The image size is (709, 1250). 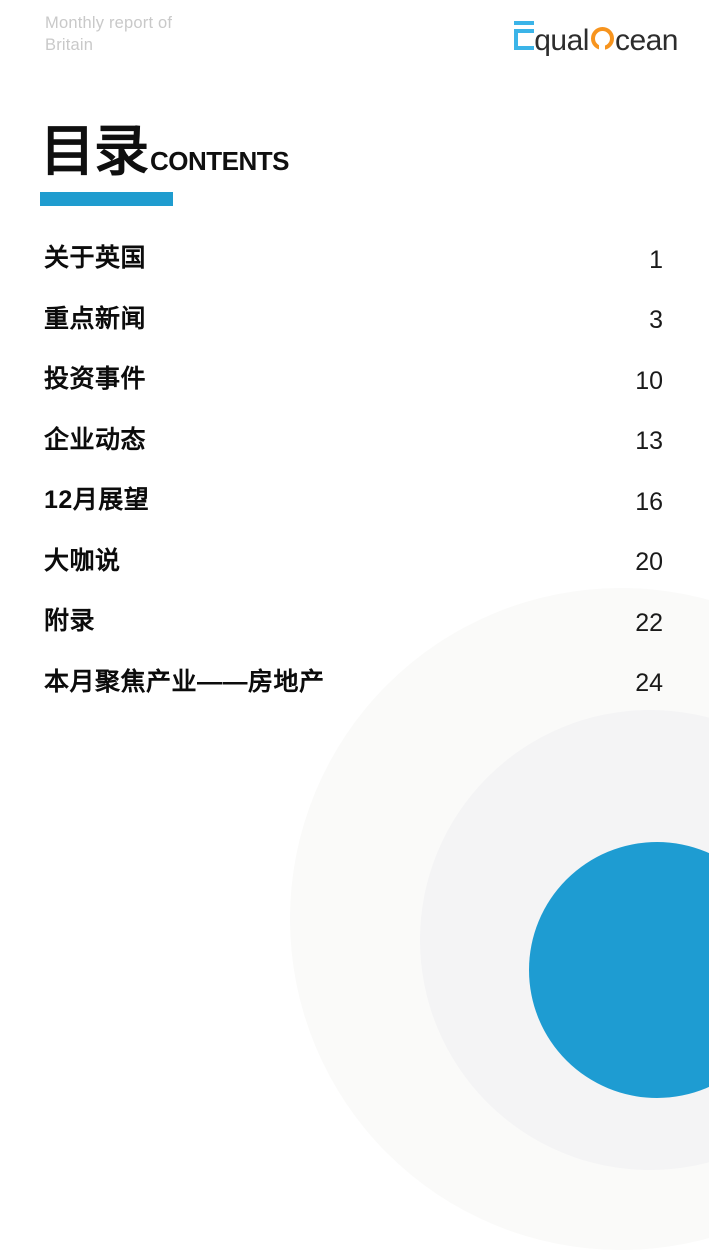 What do you see at coordinates (649, 441) in the screenshot?
I see `toc-item-page: 13` at bounding box center [649, 441].